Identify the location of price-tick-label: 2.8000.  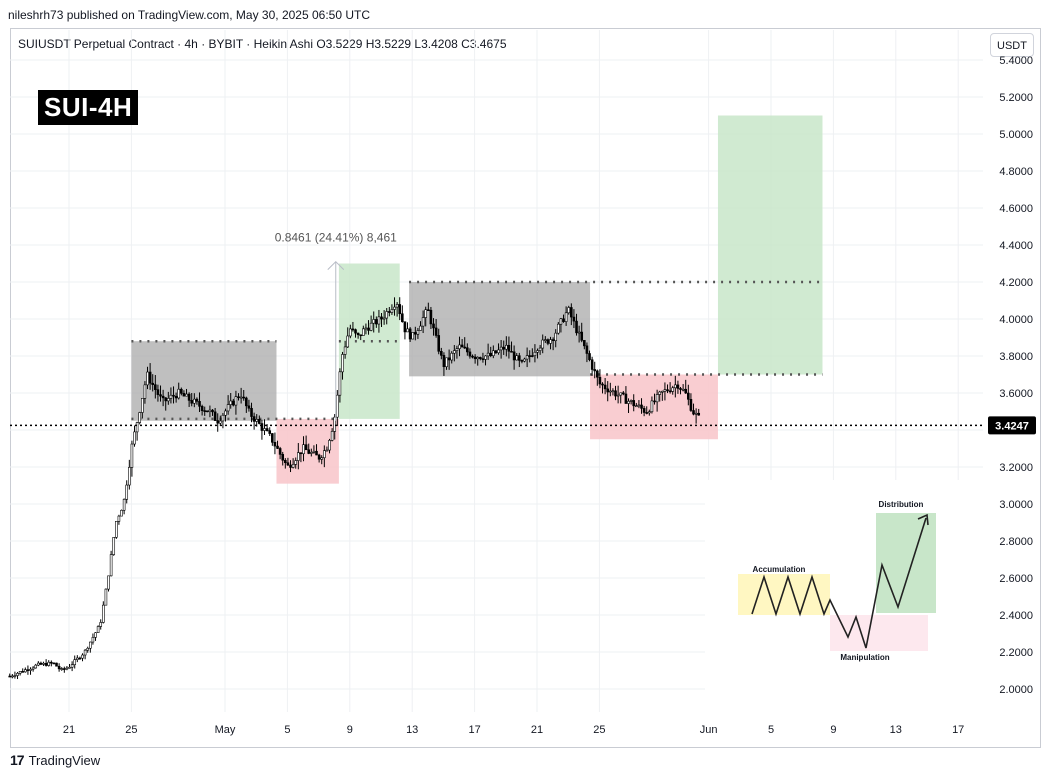
(1016, 542).